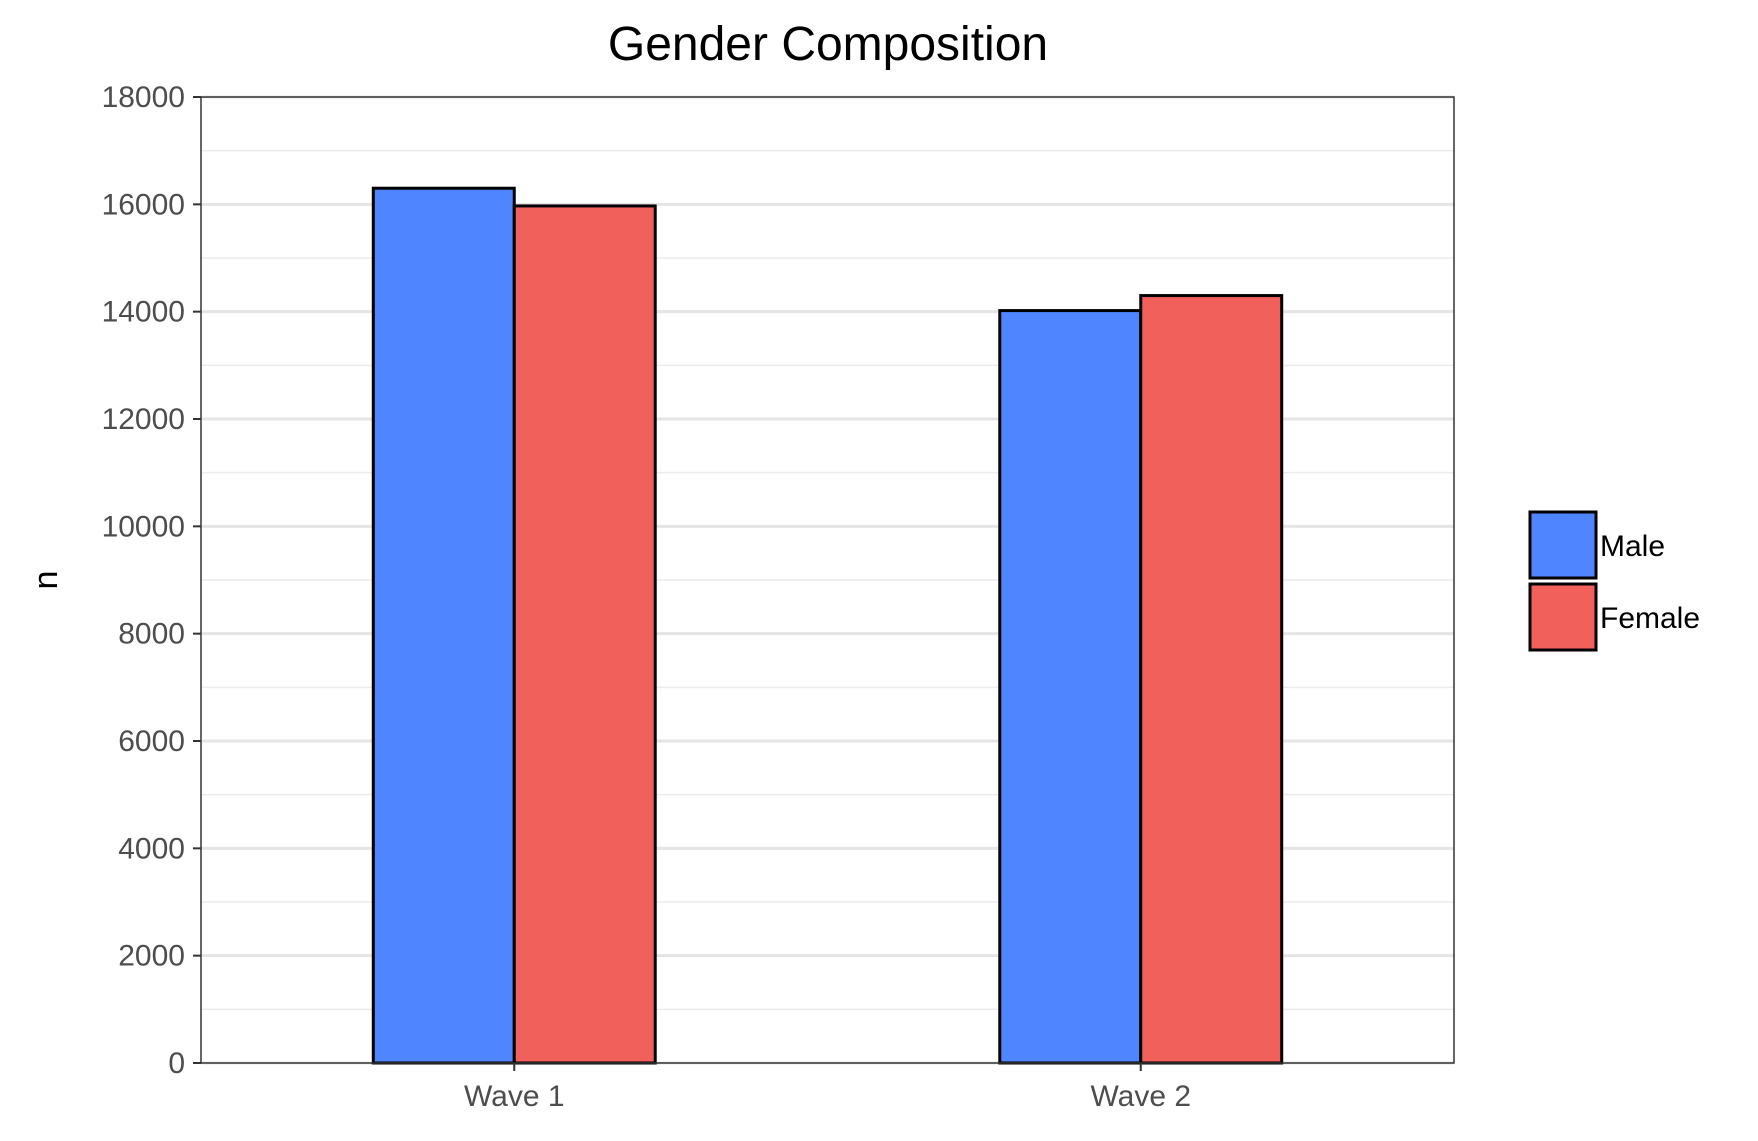 The height and width of the screenshot is (1141, 1758). What do you see at coordinates (514, 1096) in the screenshot?
I see `x-tick-label: Wave 1` at bounding box center [514, 1096].